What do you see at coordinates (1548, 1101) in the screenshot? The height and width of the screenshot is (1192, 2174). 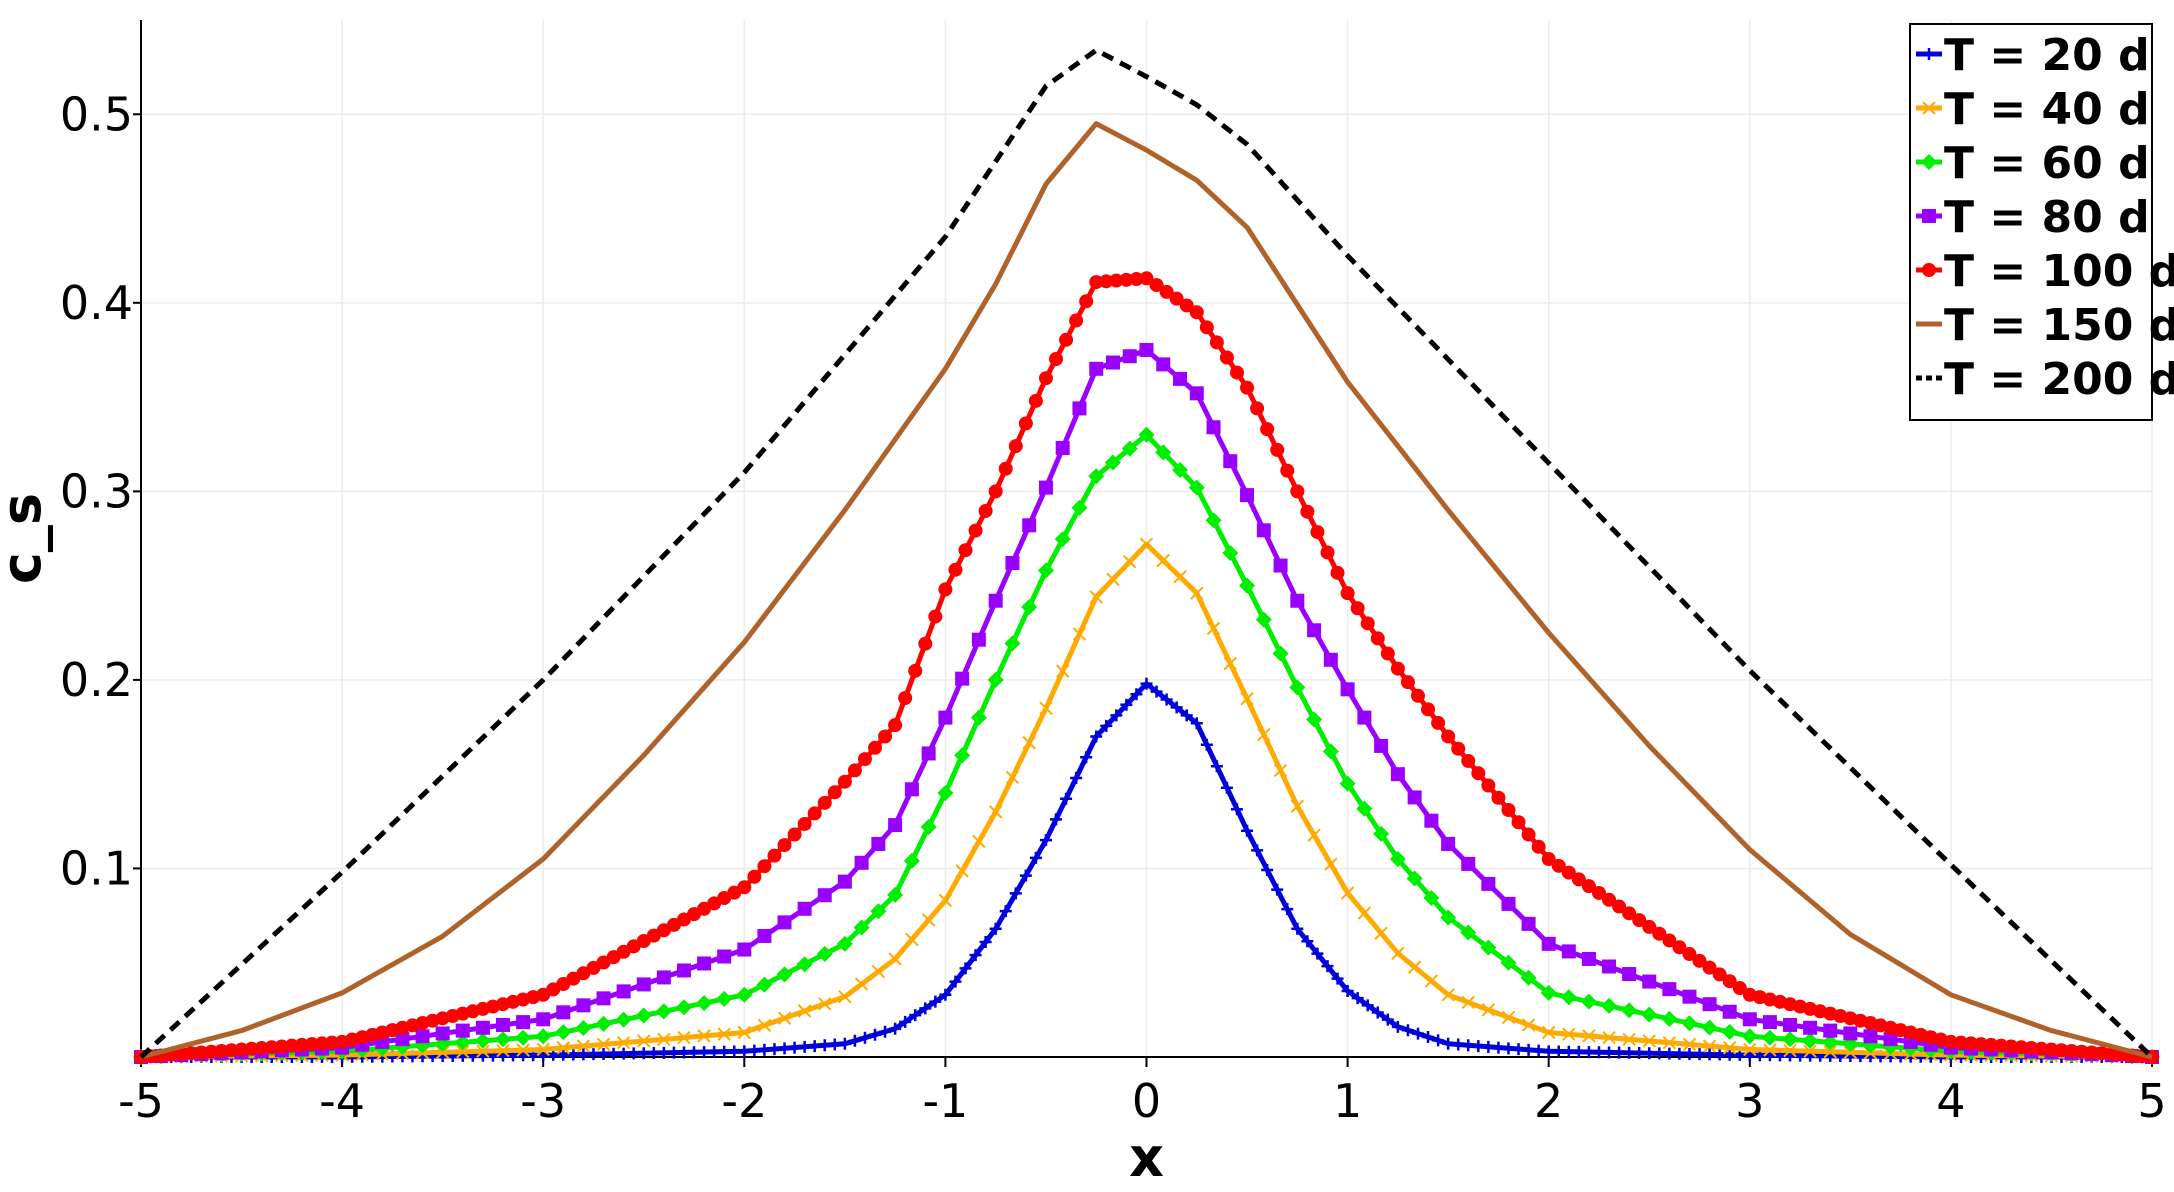 I see `x-tick-label: 2` at bounding box center [1548, 1101].